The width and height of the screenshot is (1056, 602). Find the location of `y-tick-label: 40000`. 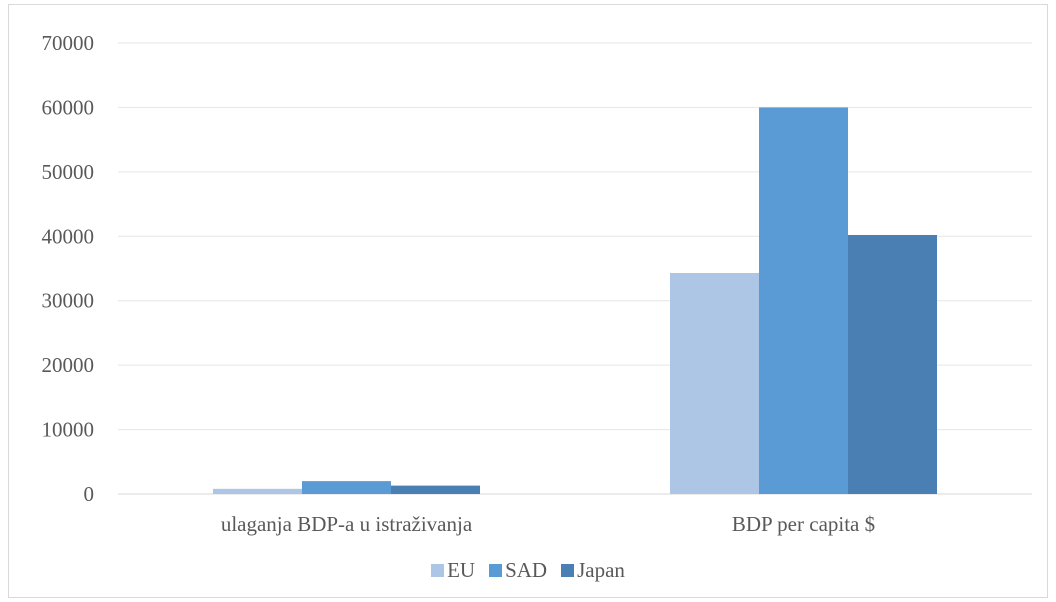

y-tick-label: 40000 is located at coordinates (68, 236).